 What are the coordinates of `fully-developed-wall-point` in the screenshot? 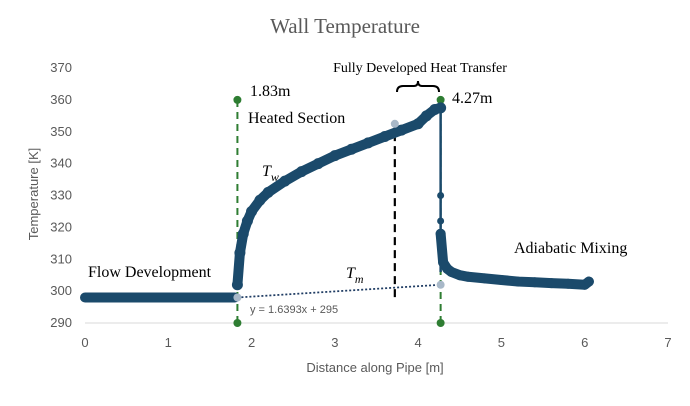 It's located at (394, 123).